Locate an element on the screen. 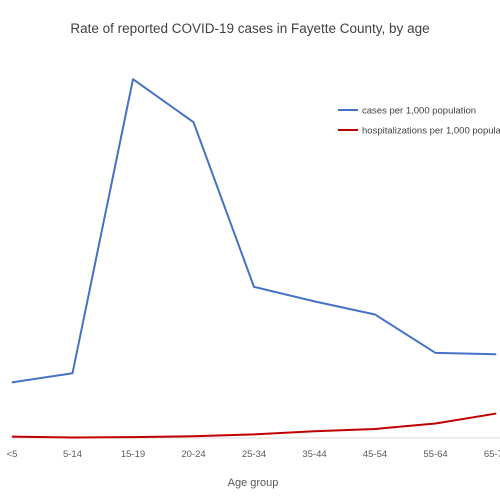 Image resolution: width=500 pixels, height=500 pixels. x-tick-label: 5-14 is located at coordinates (72, 454).